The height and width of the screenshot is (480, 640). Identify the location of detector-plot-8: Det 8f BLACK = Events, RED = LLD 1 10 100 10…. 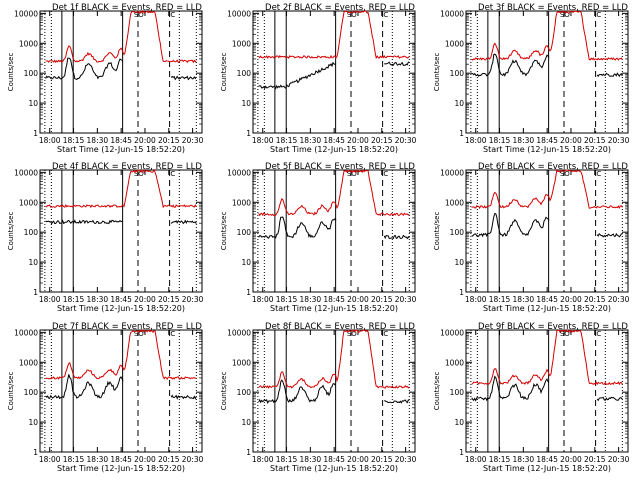
(318, 397).